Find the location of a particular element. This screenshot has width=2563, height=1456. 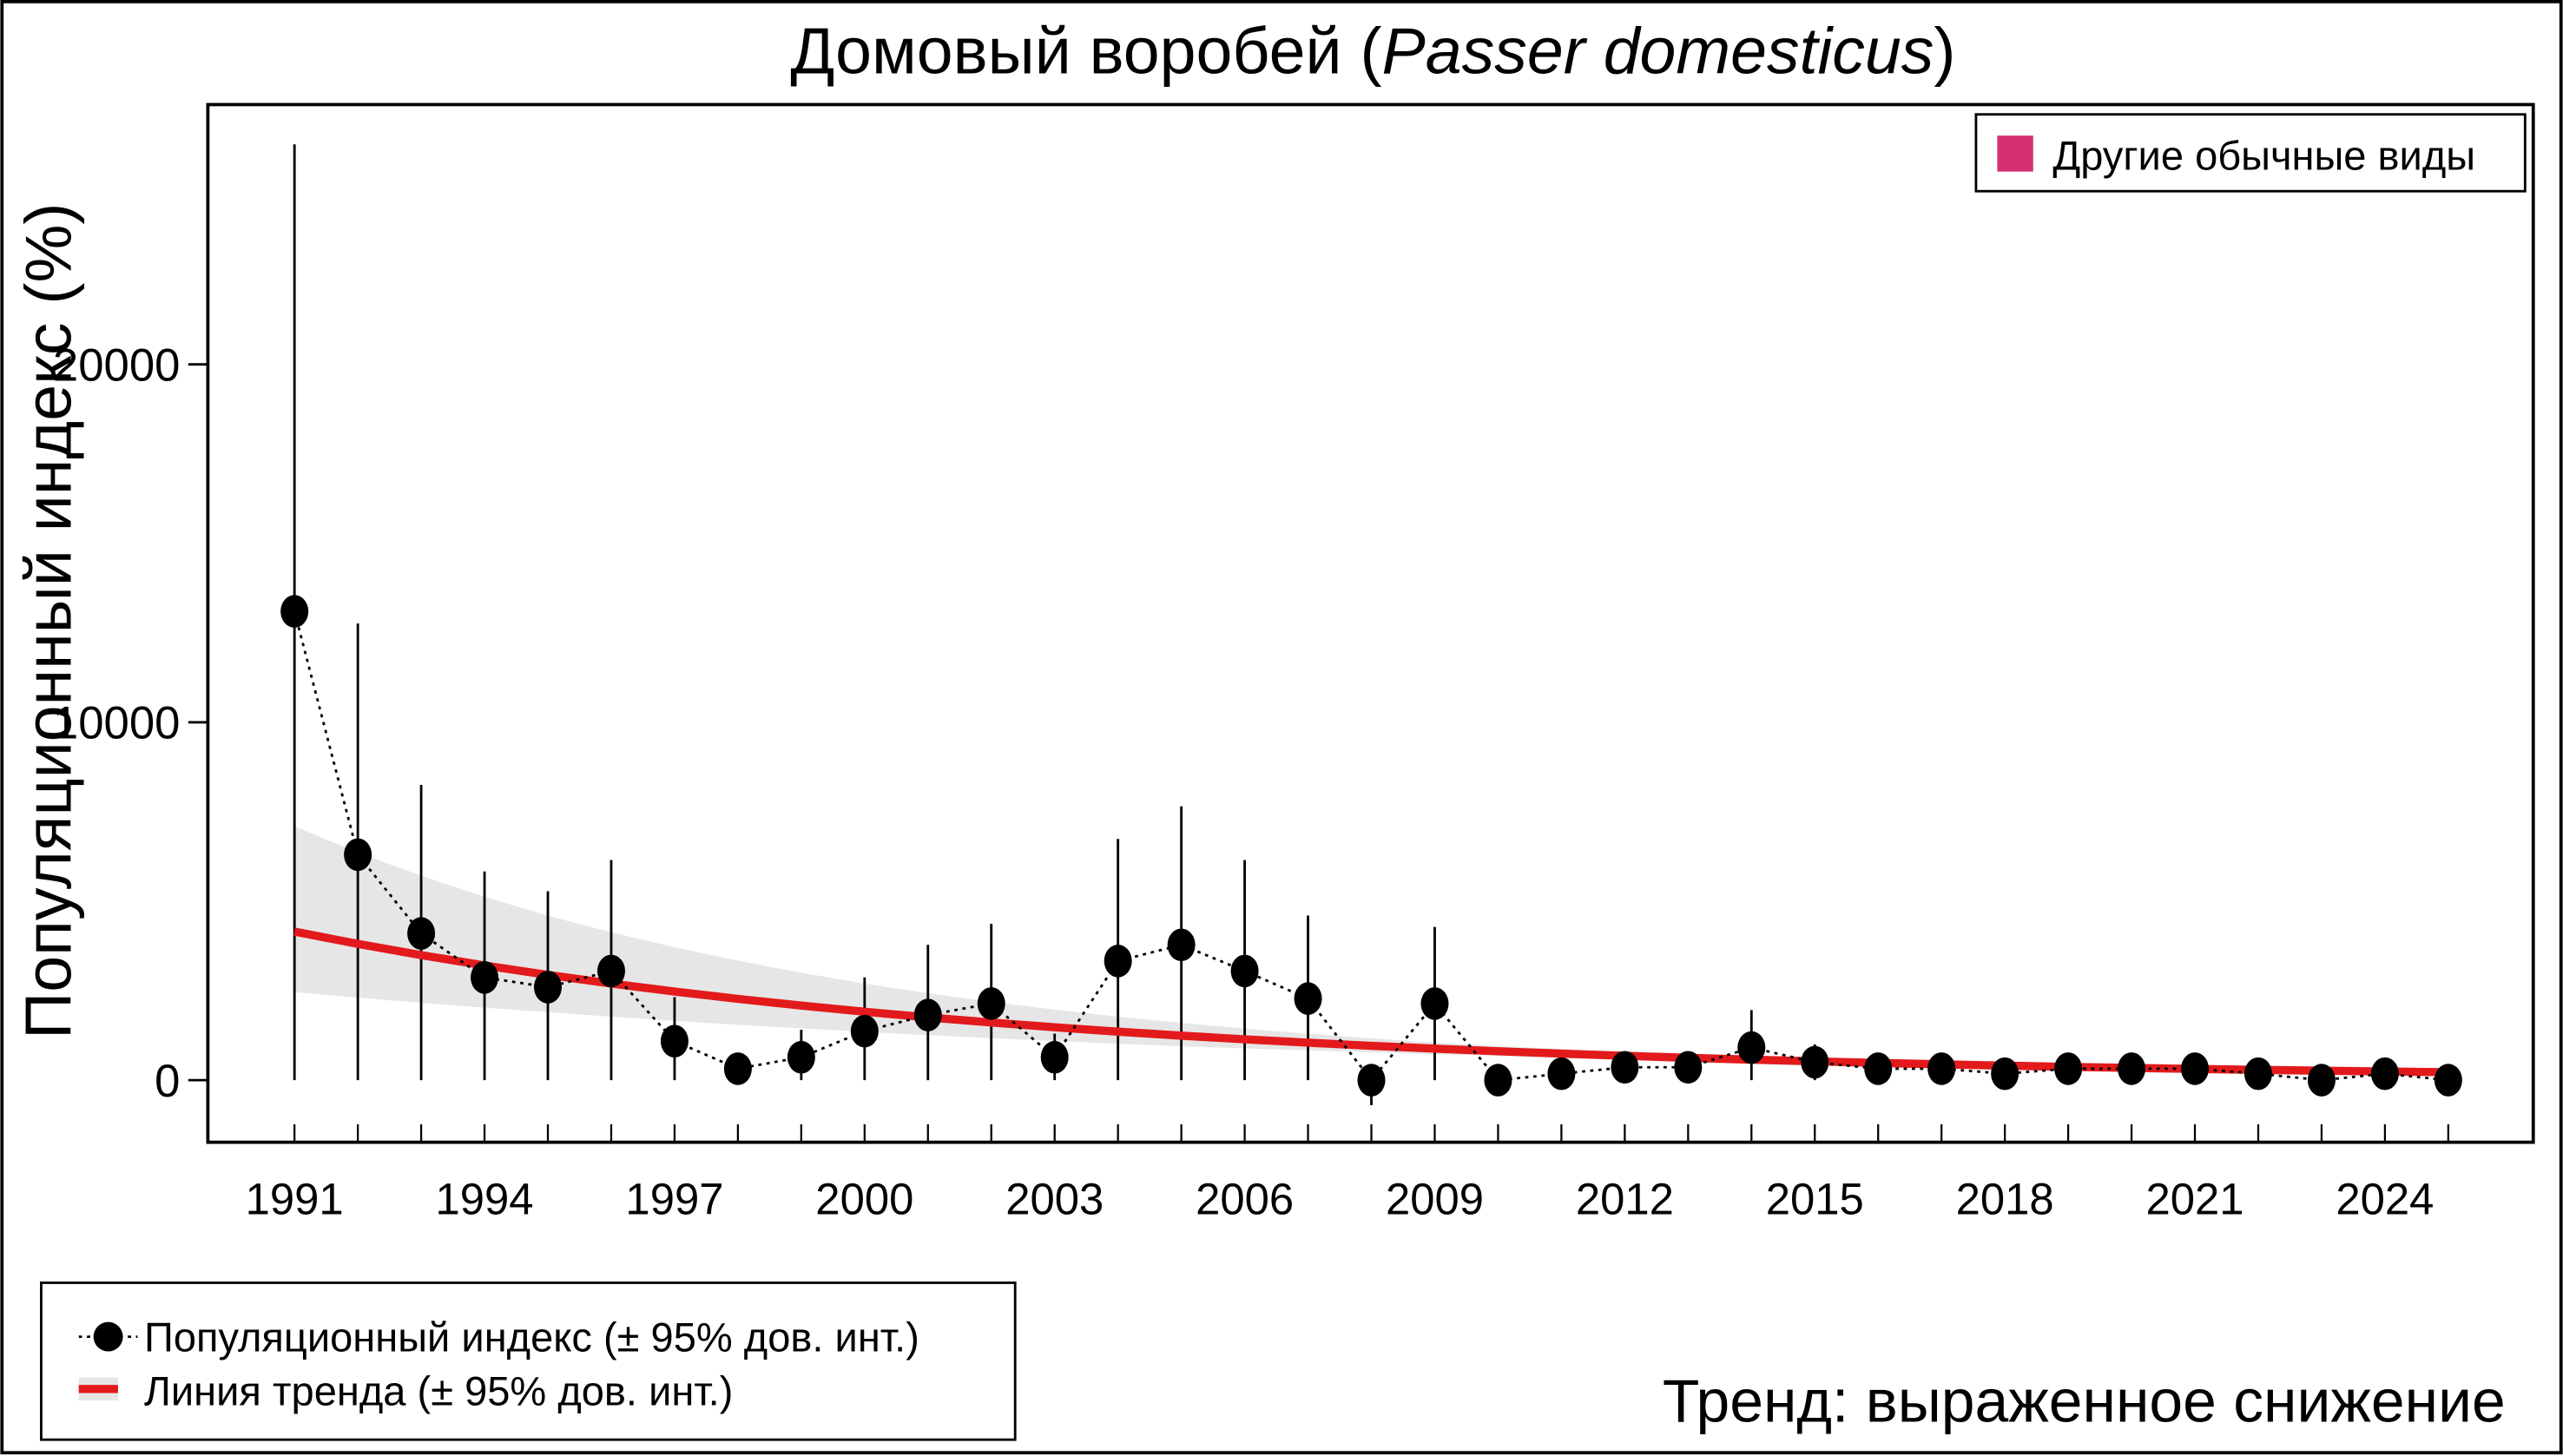

index-point-1997 is located at coordinates (674, 1040).